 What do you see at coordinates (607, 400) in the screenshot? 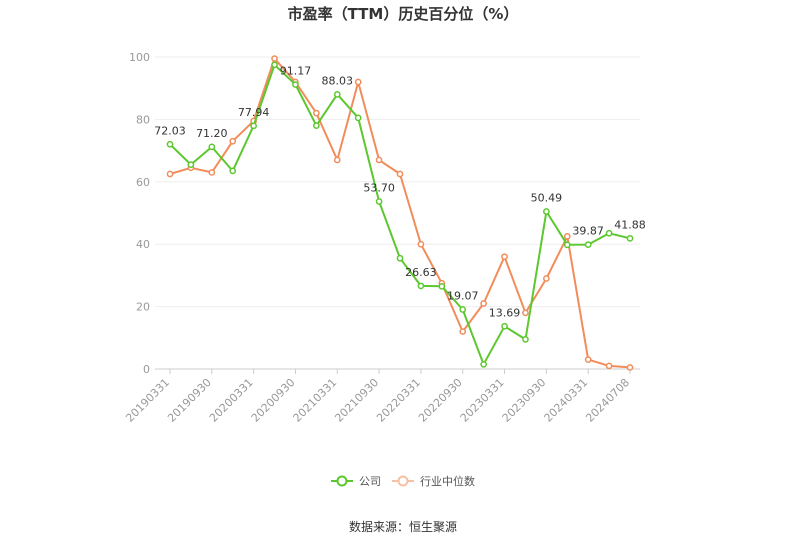
I see `x-tick-label: 20240708` at bounding box center [607, 400].